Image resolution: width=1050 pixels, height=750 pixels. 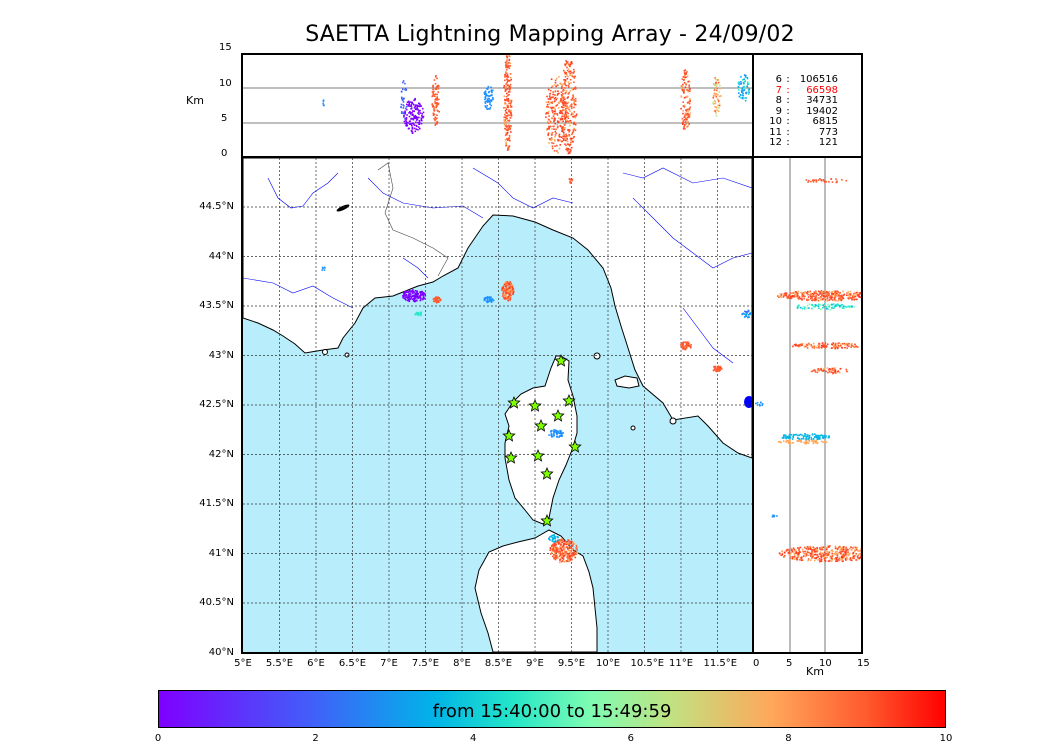 What do you see at coordinates (789, 663) in the screenshot?
I see `side-tick-5: 5` at bounding box center [789, 663].